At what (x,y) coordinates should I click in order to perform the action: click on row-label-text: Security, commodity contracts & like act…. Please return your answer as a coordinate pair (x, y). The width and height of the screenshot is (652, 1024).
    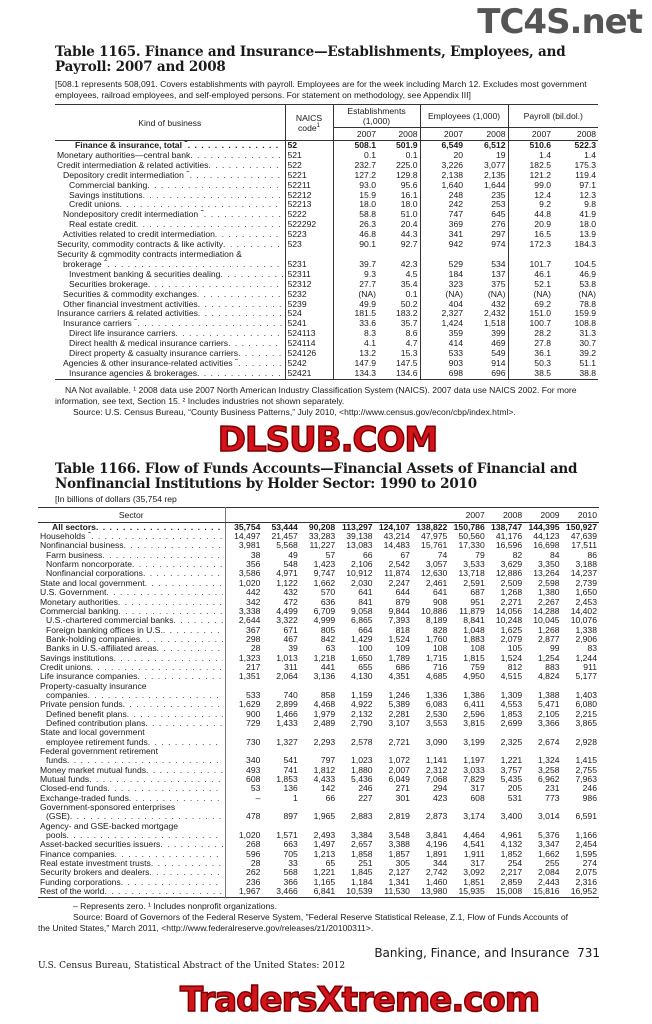
    Looking at the image, I should click on (140, 245).